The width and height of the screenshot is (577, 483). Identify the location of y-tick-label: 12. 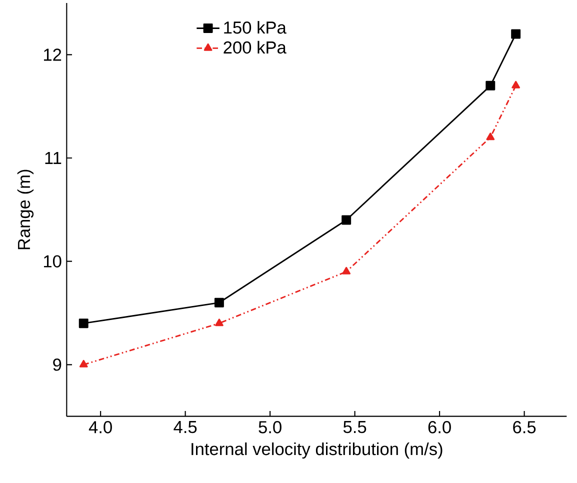
(53, 54).